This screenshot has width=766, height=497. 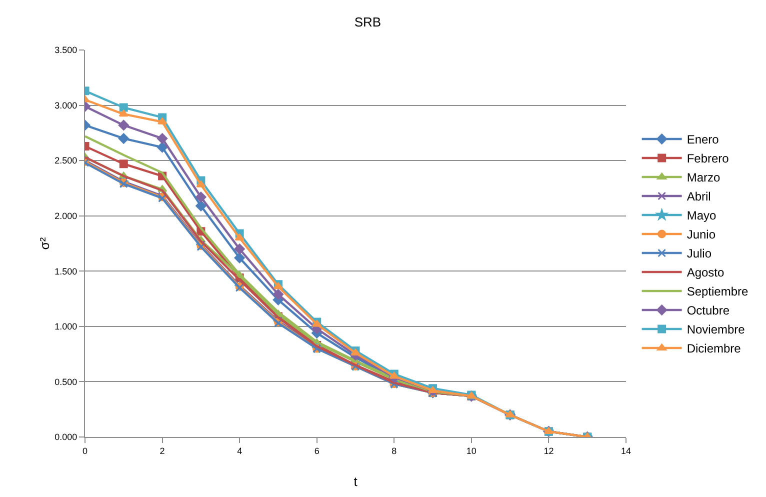 I want to click on y-tick-label: 1.500, so click(x=66, y=271).